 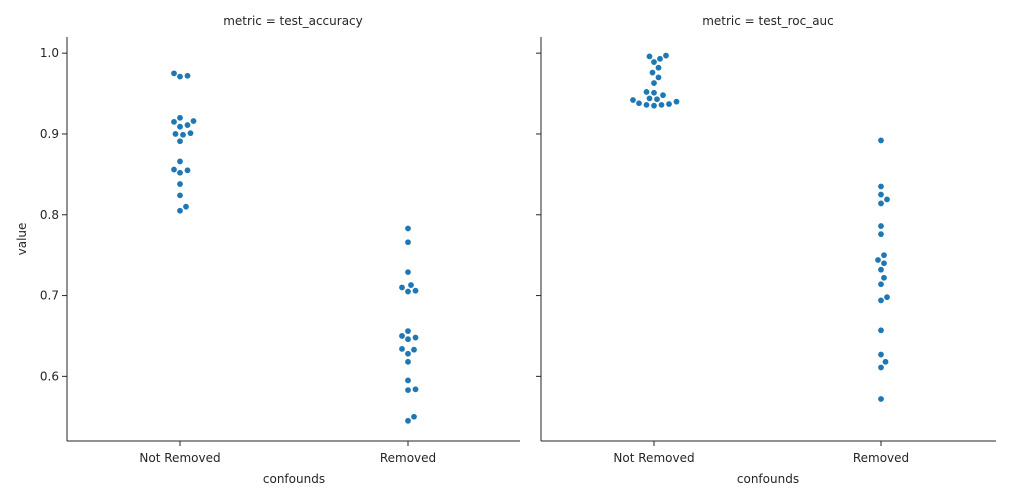 I want to click on y-tick-label: 0.7, so click(x=49, y=296).